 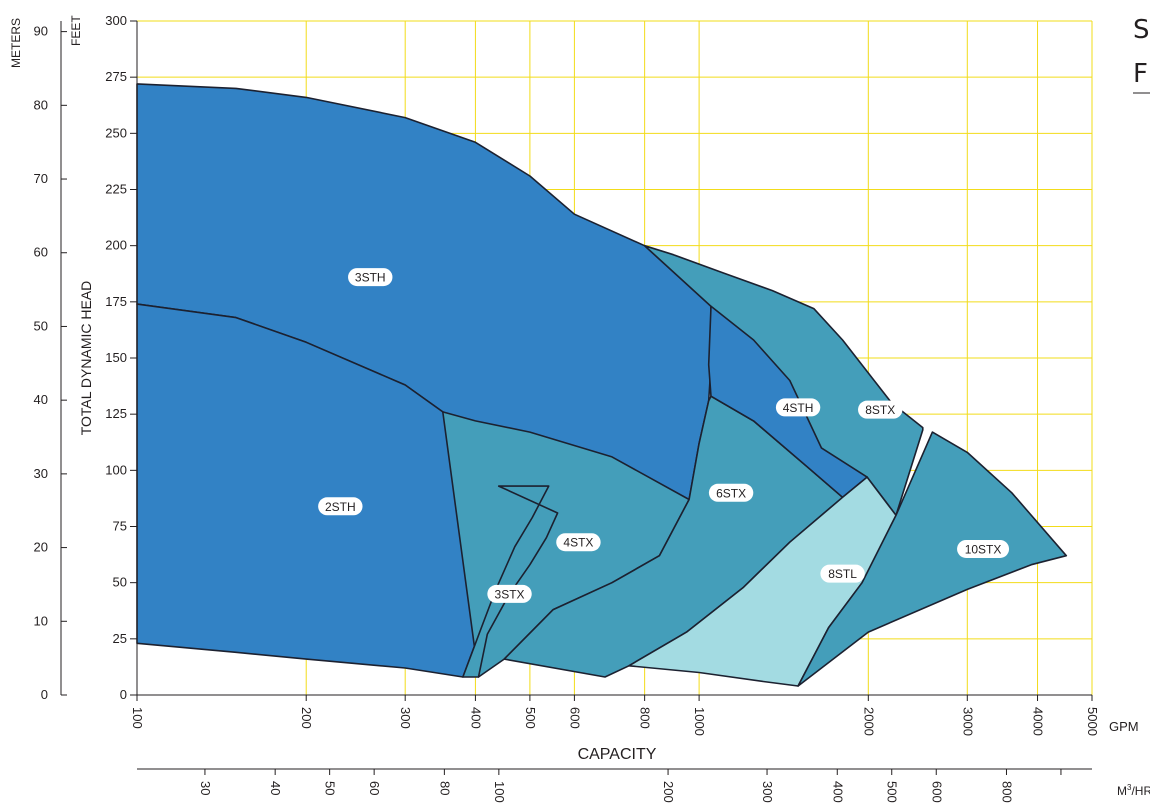 What do you see at coordinates (116, 132) in the screenshot?
I see `feet-tick-label: 250` at bounding box center [116, 132].